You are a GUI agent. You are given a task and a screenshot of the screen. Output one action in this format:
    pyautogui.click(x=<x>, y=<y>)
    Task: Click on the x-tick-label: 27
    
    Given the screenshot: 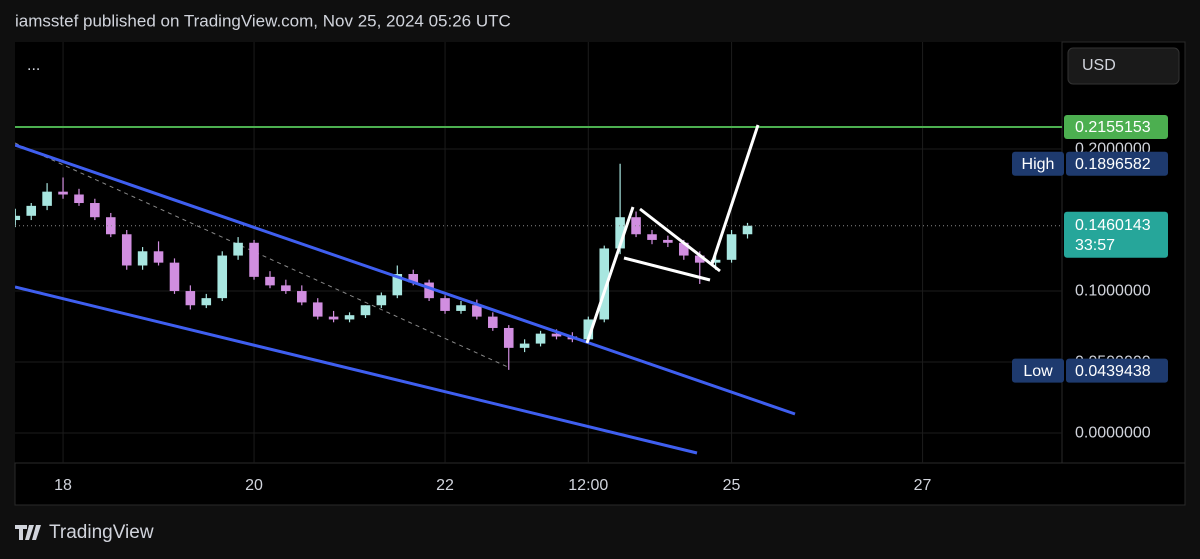 What is the action you would take?
    pyautogui.click(x=923, y=485)
    